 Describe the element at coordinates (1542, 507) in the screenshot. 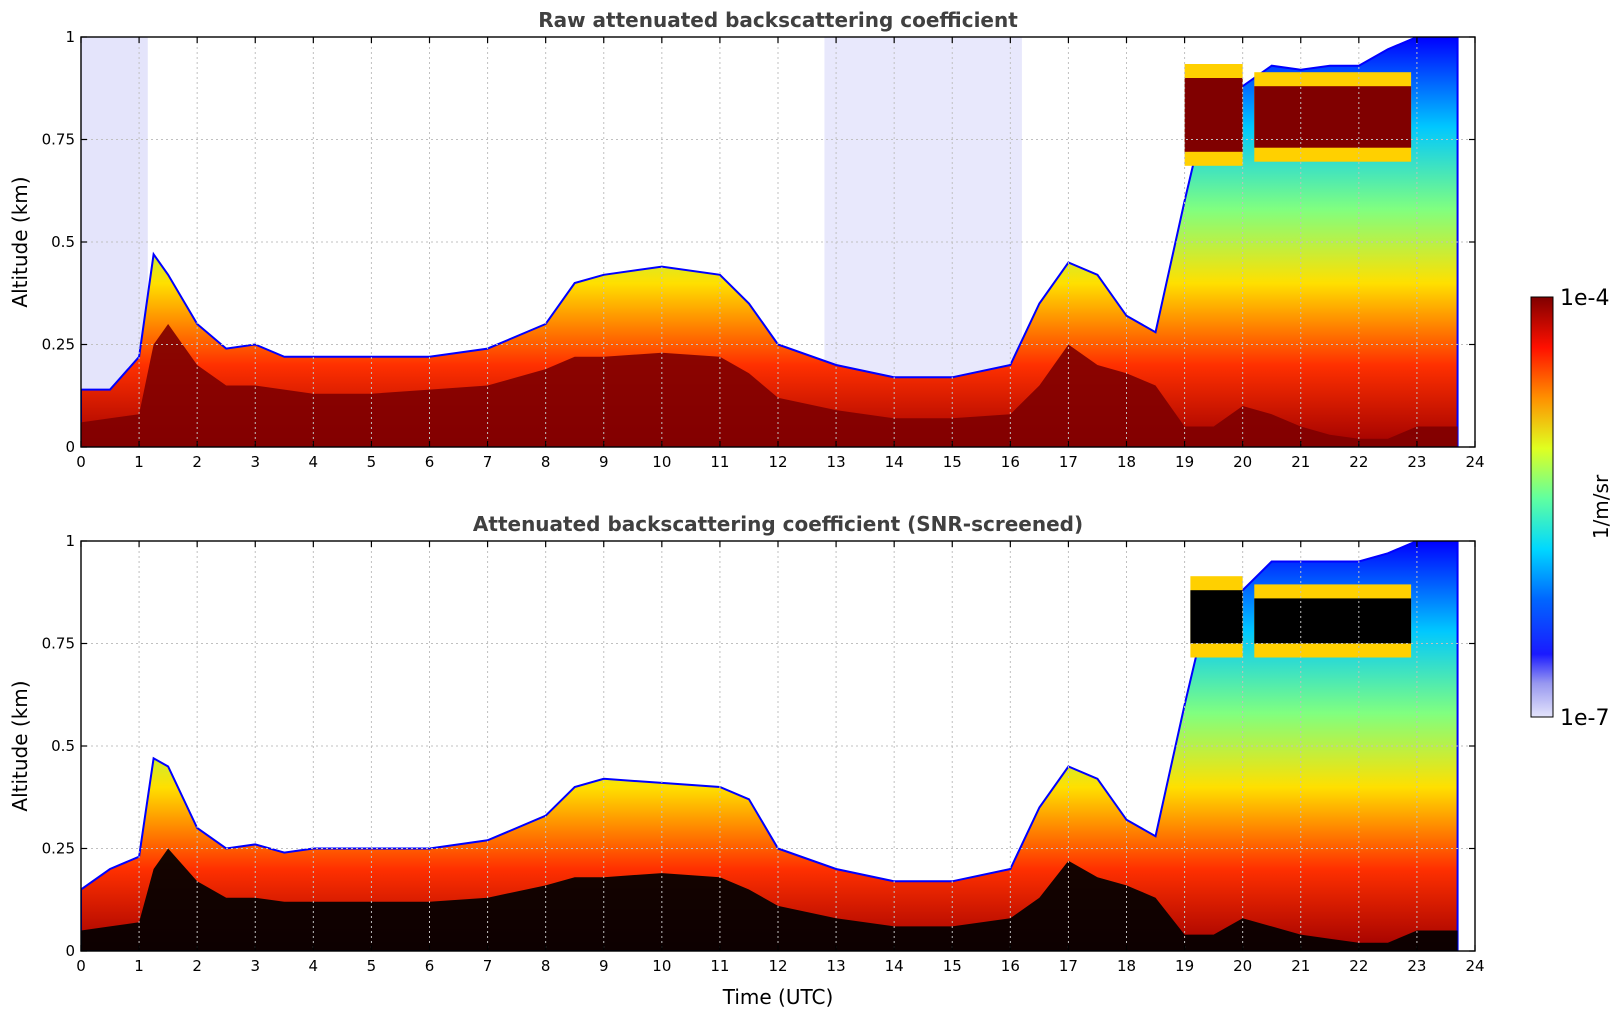

I see `colorbar-gradient` at that location.